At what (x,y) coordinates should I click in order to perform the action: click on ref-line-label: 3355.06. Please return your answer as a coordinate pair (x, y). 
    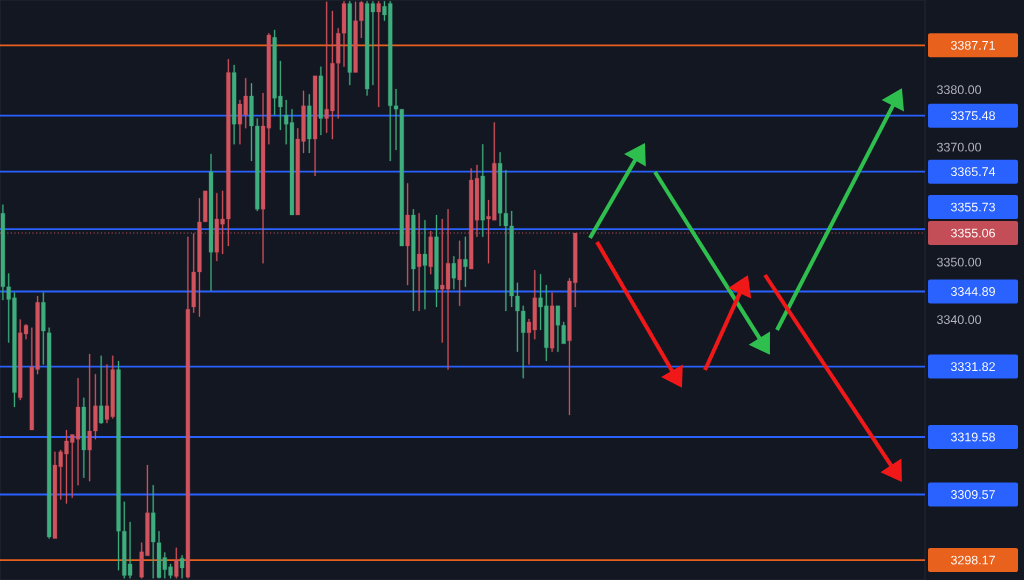
    Looking at the image, I should click on (972, 233).